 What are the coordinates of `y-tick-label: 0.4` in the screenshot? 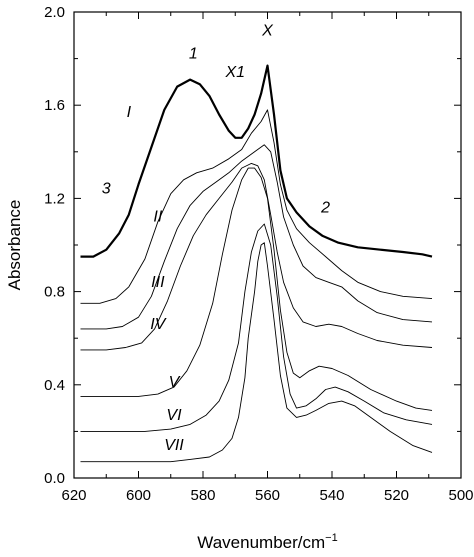 It's located at (54, 385).